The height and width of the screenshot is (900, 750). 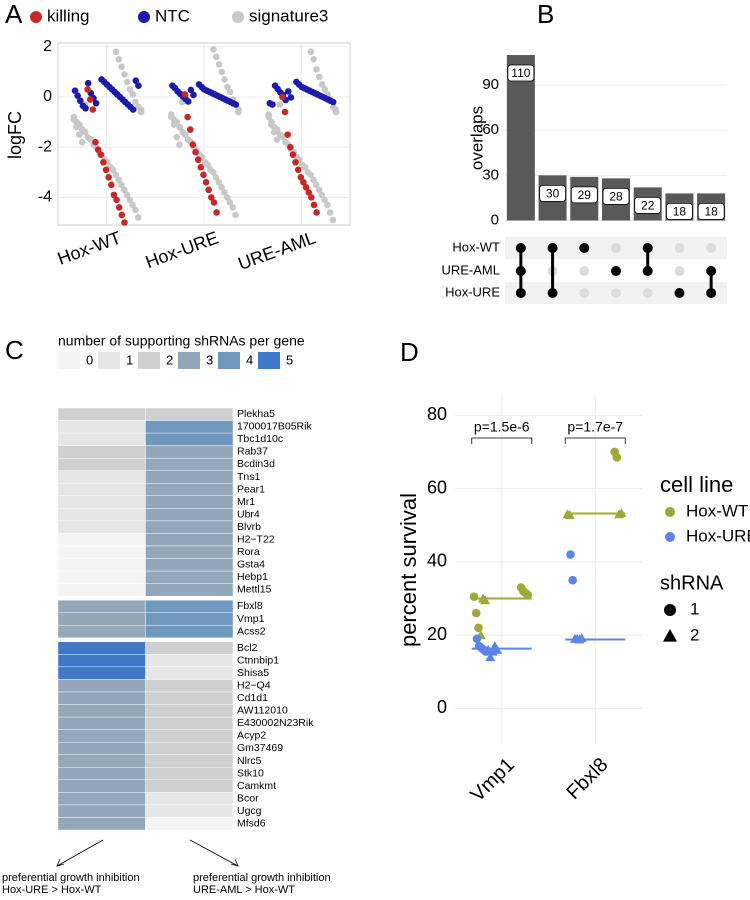 I want to click on legend-label: 0, so click(x=89, y=359).